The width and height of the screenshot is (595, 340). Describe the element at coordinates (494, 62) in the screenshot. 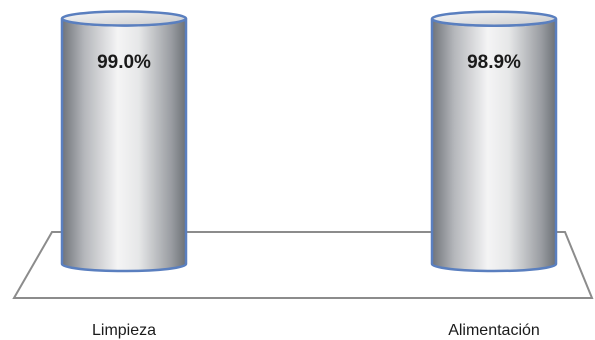

I see `value-label-alimentacion: 98.9%` at that location.